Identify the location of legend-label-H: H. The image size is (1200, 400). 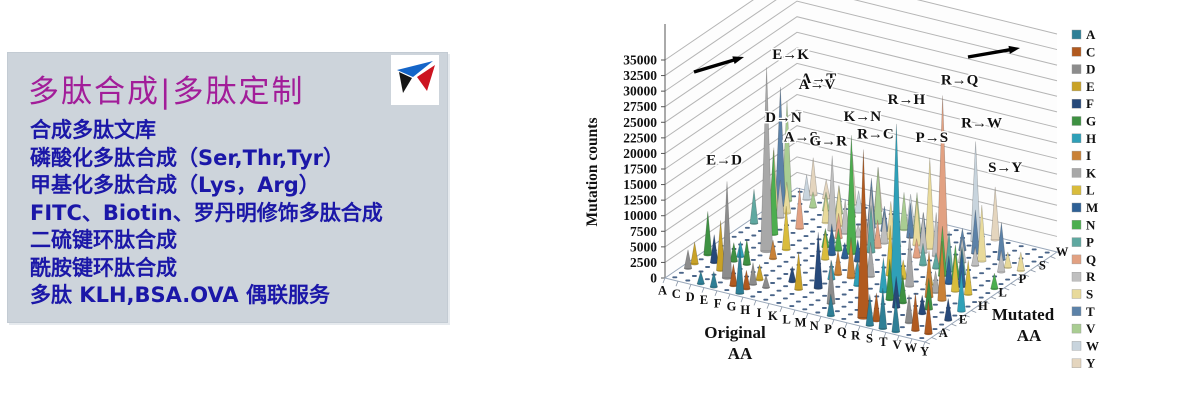
(1091, 138).